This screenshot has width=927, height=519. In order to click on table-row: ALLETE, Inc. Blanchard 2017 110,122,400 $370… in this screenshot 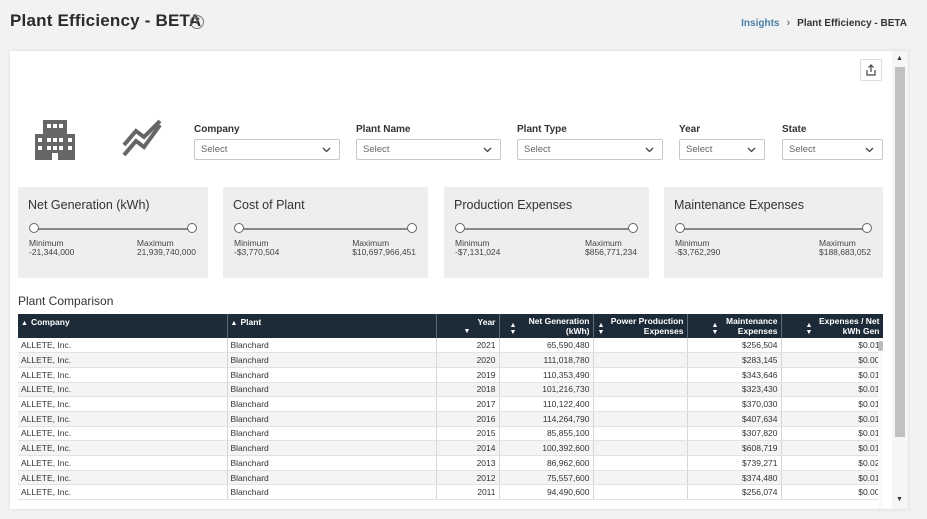, I will do `click(450, 404)`.